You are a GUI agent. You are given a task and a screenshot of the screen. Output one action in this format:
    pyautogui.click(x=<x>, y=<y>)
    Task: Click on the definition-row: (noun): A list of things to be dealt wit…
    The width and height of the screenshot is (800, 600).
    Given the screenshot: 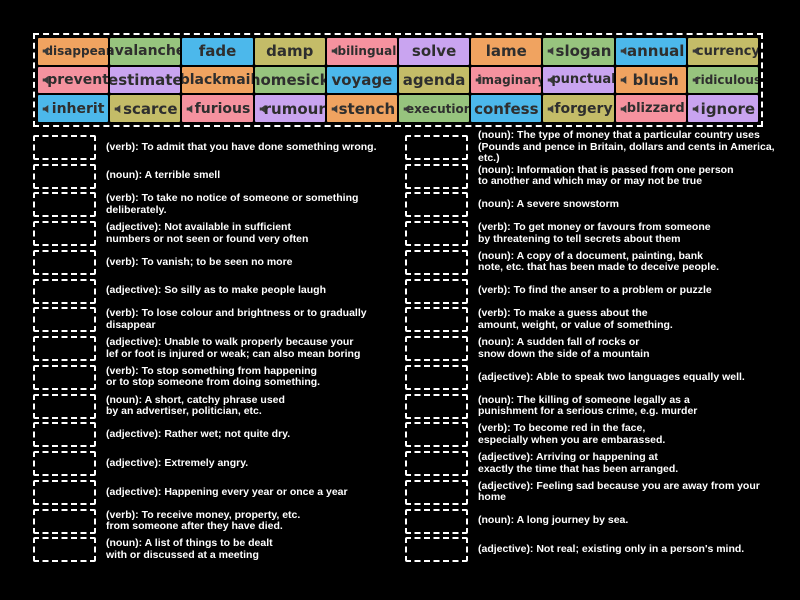 What is the action you would take?
    pyautogui.click(x=215, y=550)
    